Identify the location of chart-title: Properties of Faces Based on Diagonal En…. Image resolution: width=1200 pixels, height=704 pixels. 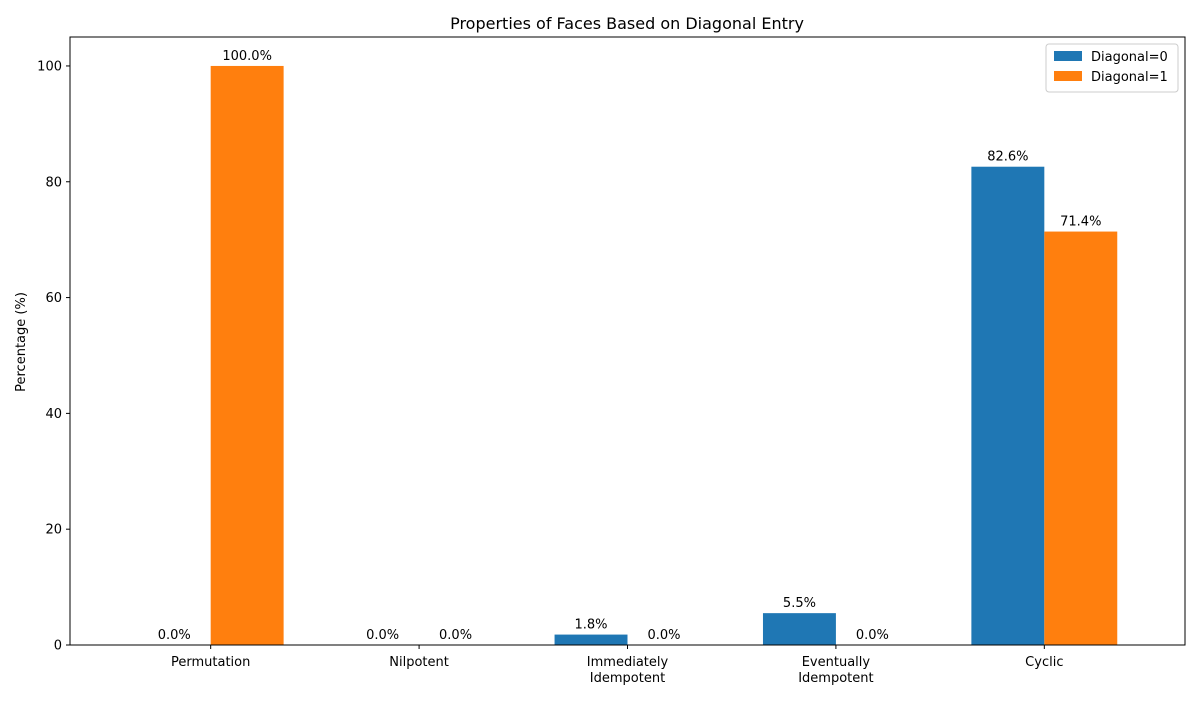
(627, 23).